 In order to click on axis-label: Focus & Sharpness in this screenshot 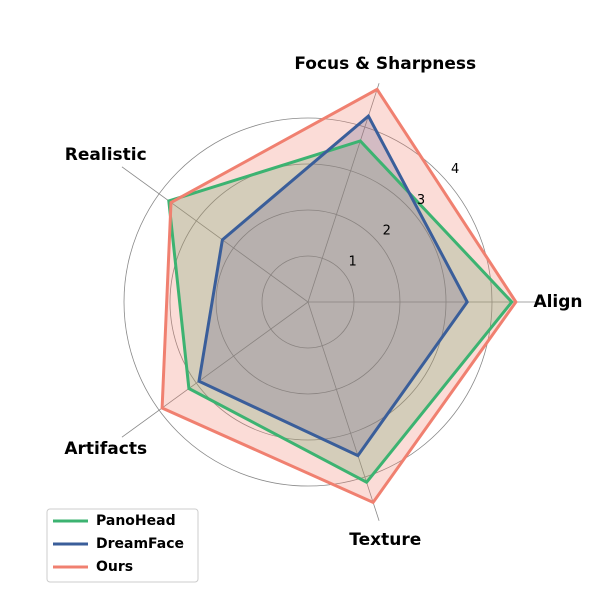, I will do `click(385, 64)`.